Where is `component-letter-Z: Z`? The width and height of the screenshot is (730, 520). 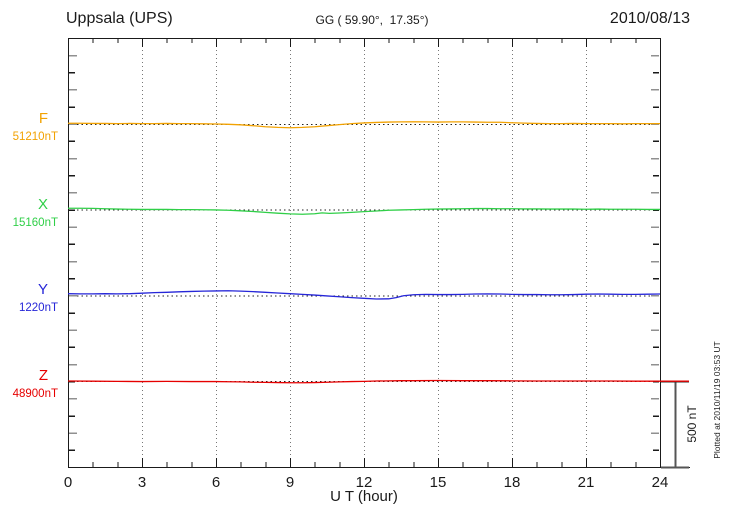 component-letter-Z: Z is located at coordinates (43, 376).